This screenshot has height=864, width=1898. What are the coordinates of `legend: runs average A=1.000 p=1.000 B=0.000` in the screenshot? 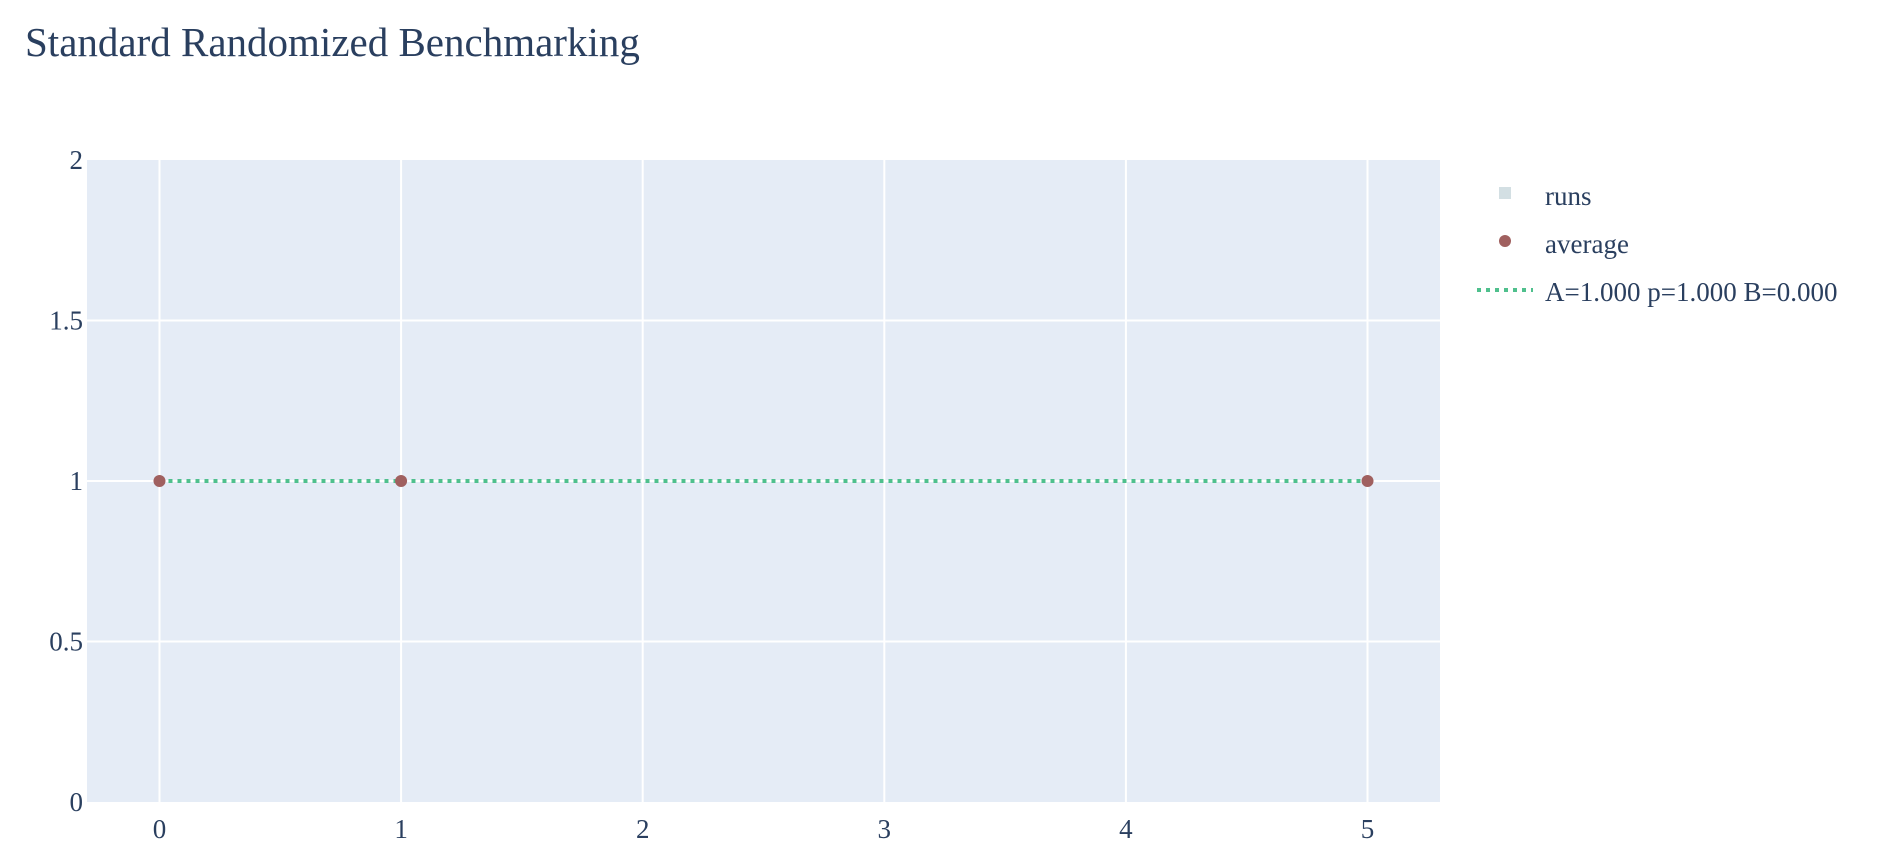 It's located at (1657, 244).